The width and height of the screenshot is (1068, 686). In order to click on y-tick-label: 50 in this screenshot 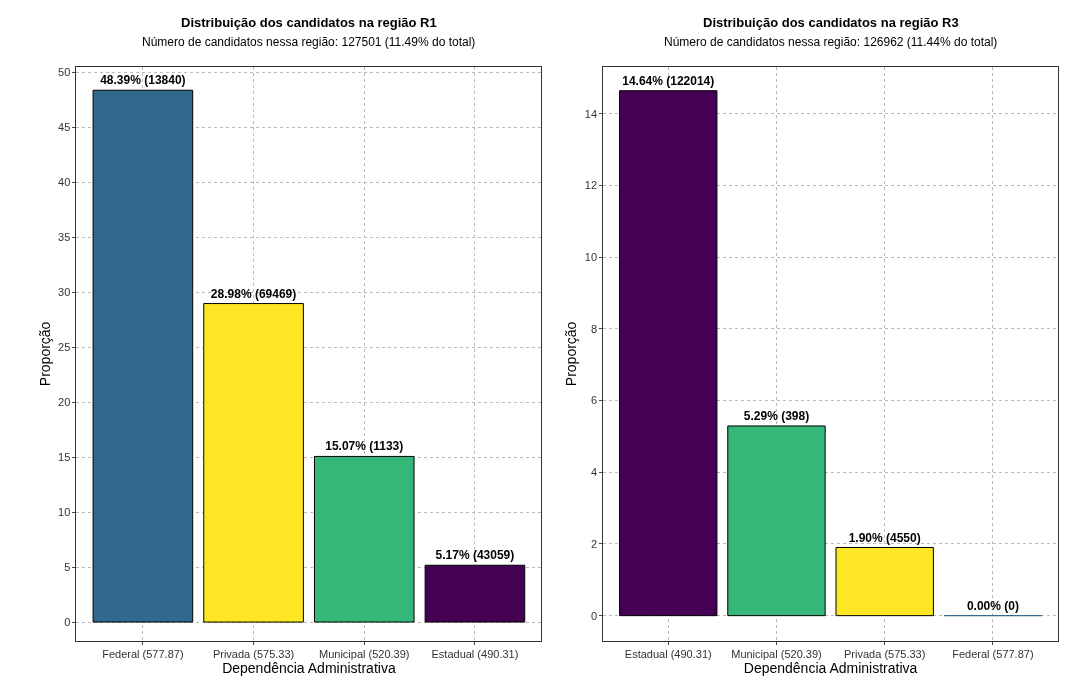, I will do `click(64, 72)`.